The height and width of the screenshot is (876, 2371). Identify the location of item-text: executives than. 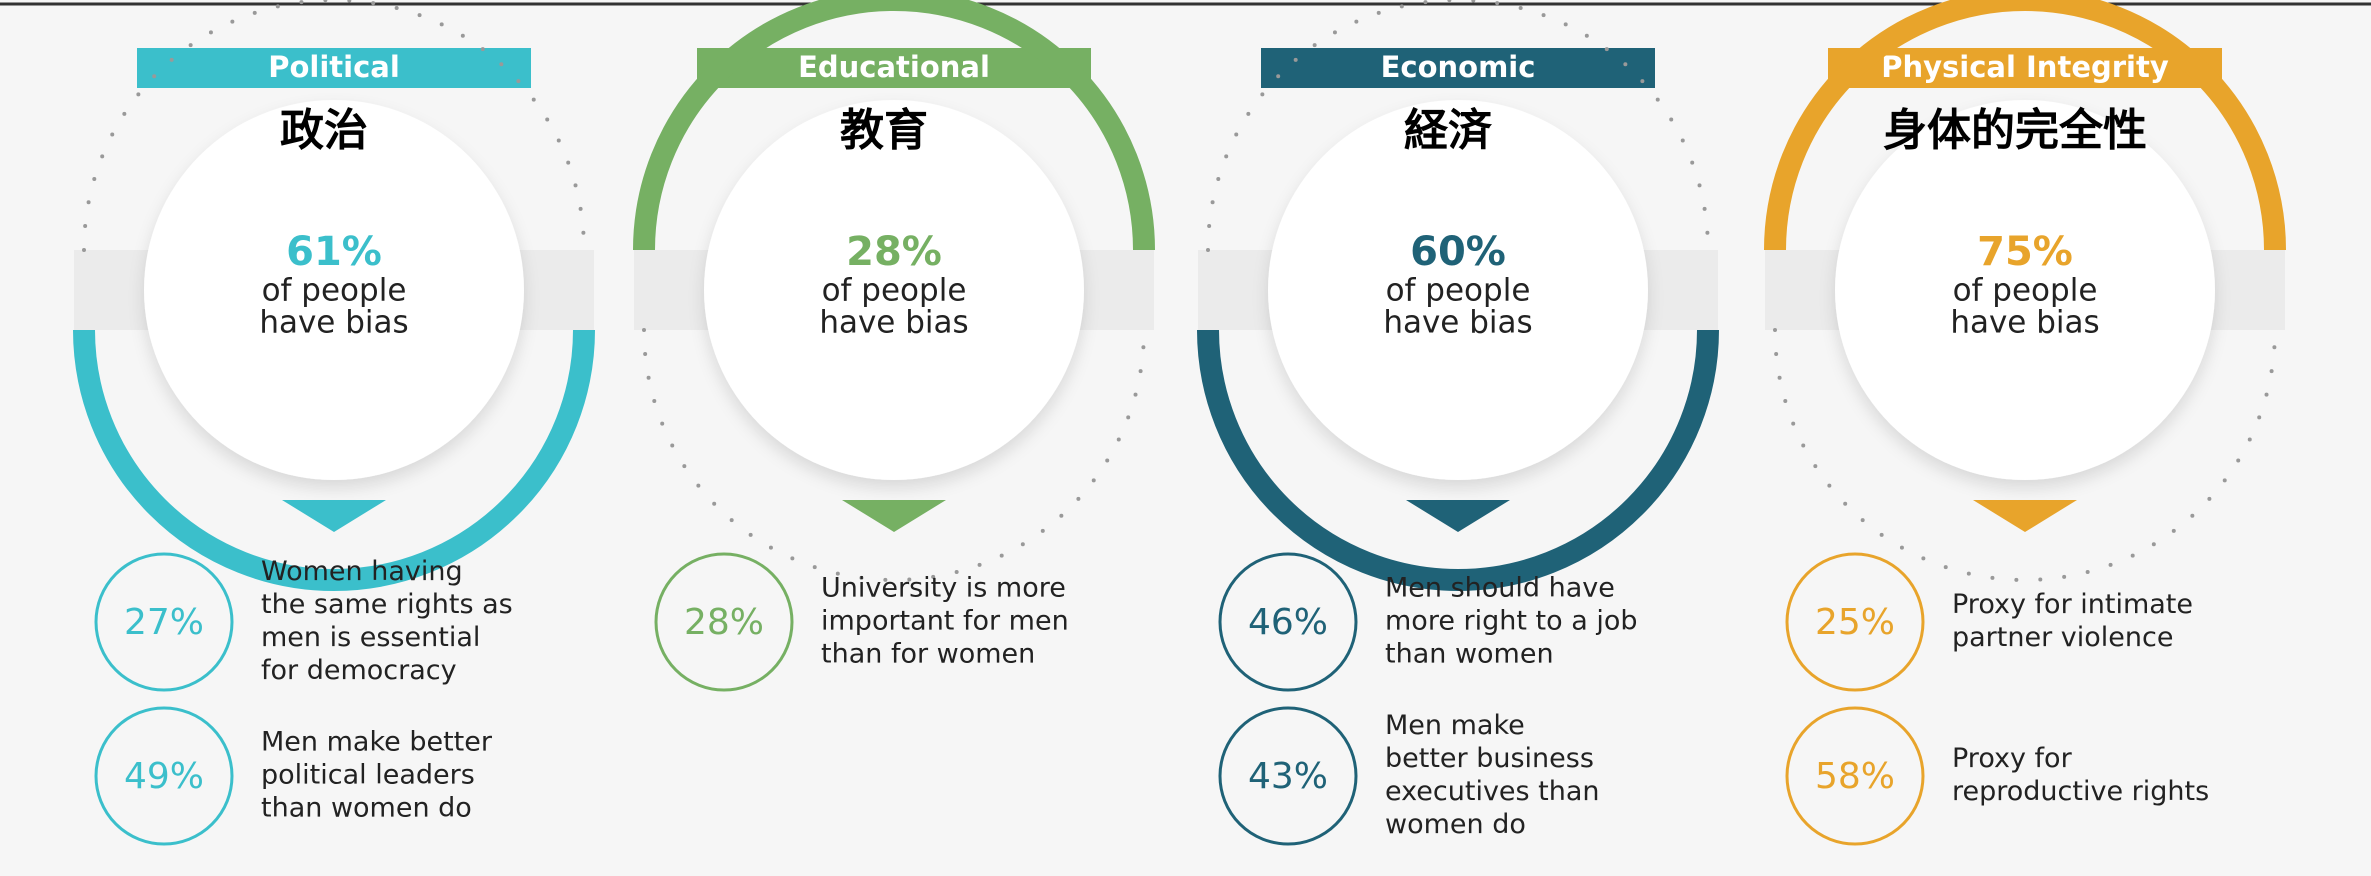
(1492, 791).